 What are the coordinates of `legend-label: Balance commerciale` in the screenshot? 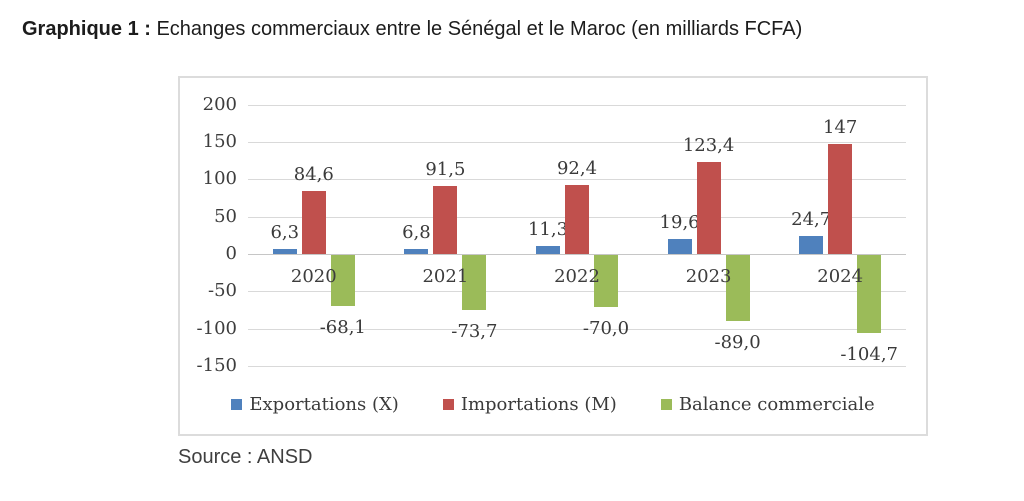 It's located at (776, 404).